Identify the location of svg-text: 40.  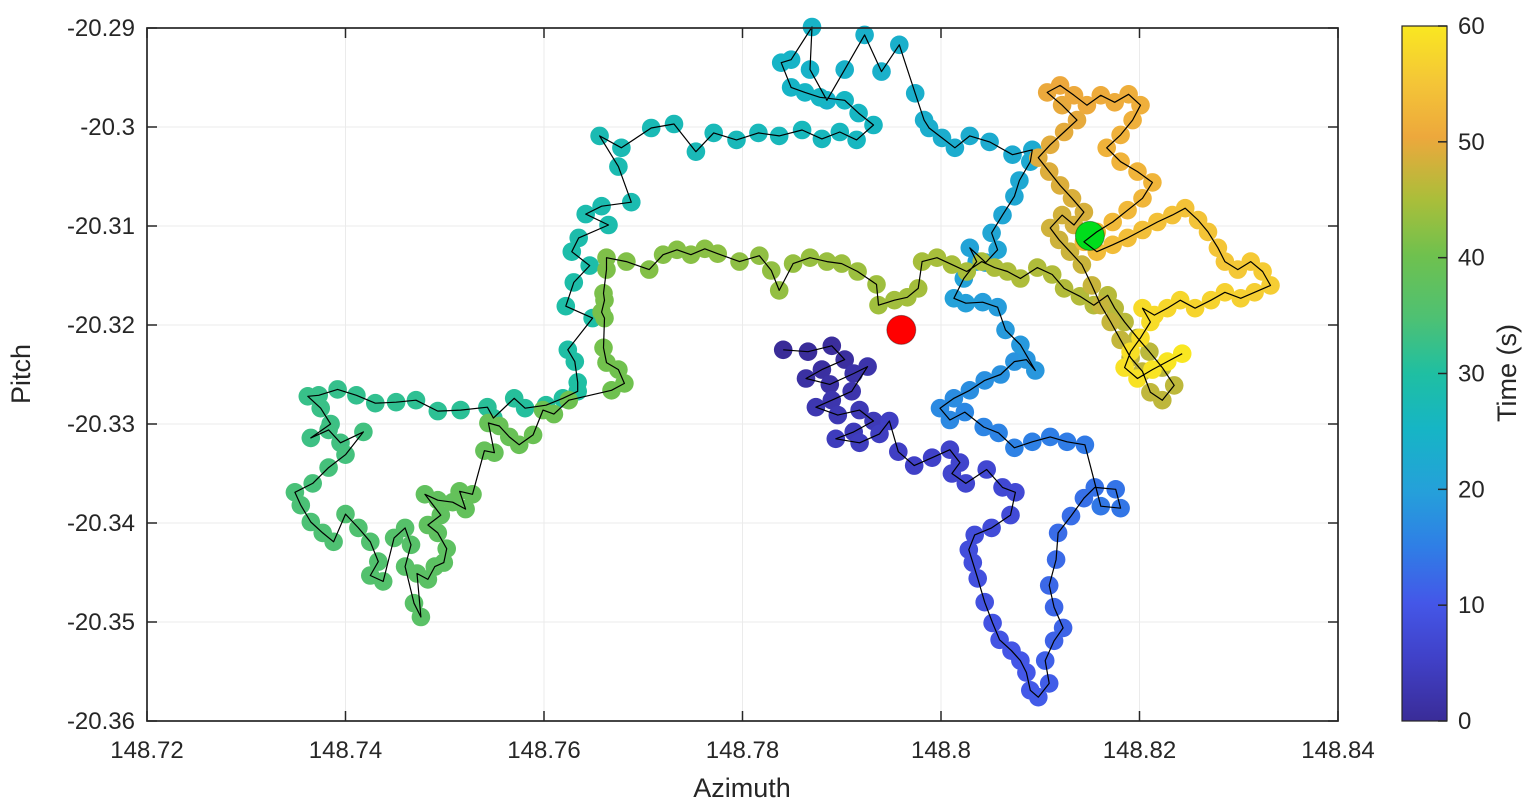
(1471, 258).